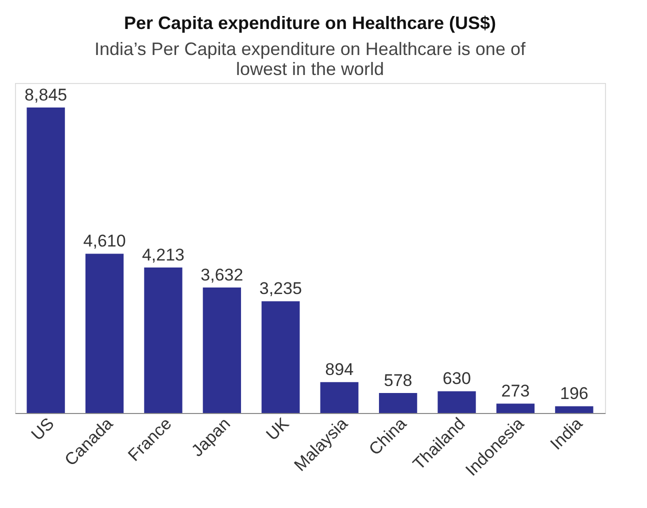 The height and width of the screenshot is (508, 647). Describe the element at coordinates (46, 94) in the screenshot. I see `data-label: 8,845` at that location.